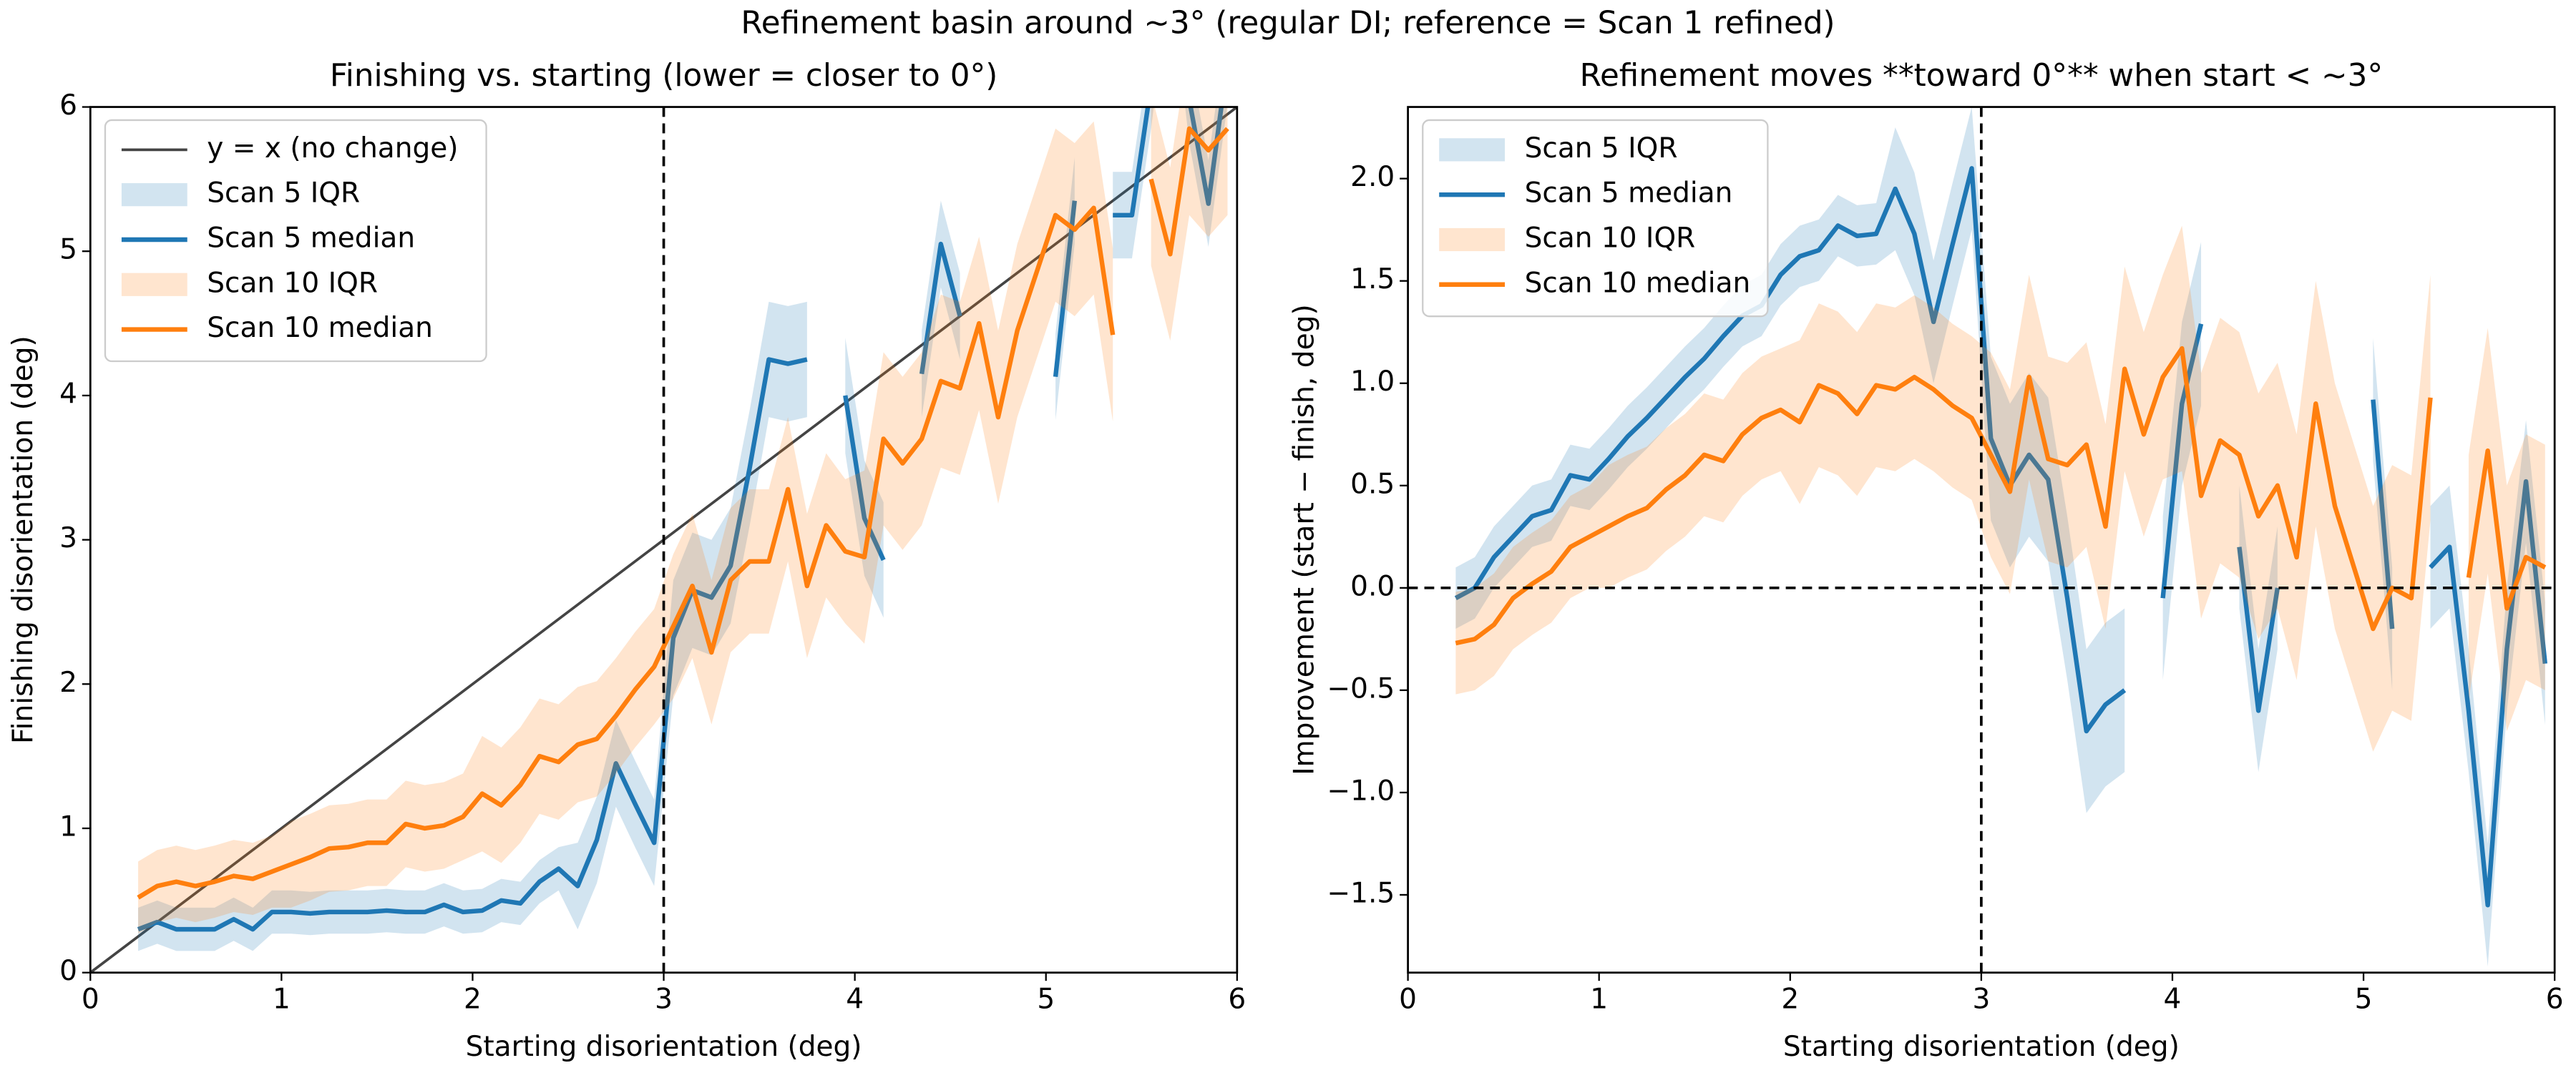 This screenshot has height=1073, width=2576. Describe the element at coordinates (1372, 279) in the screenshot. I see `y-tick-label: 1.5` at that location.